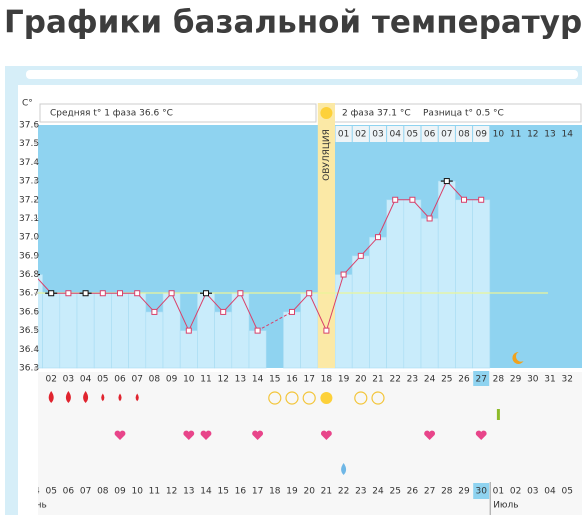 The height and width of the screenshot is (515, 582). Describe the element at coordinates (499, 380) in the screenshot. I see `x-tick-label: 28` at that location.